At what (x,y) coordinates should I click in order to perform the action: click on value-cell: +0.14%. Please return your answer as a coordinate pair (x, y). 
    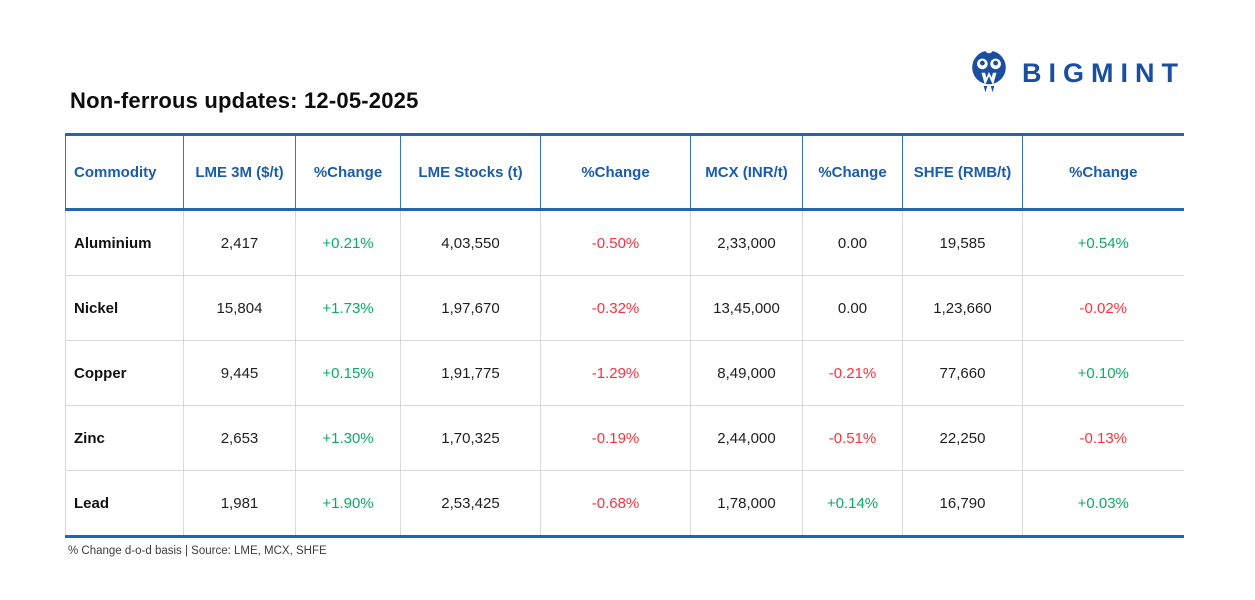
    Looking at the image, I should click on (852, 503).